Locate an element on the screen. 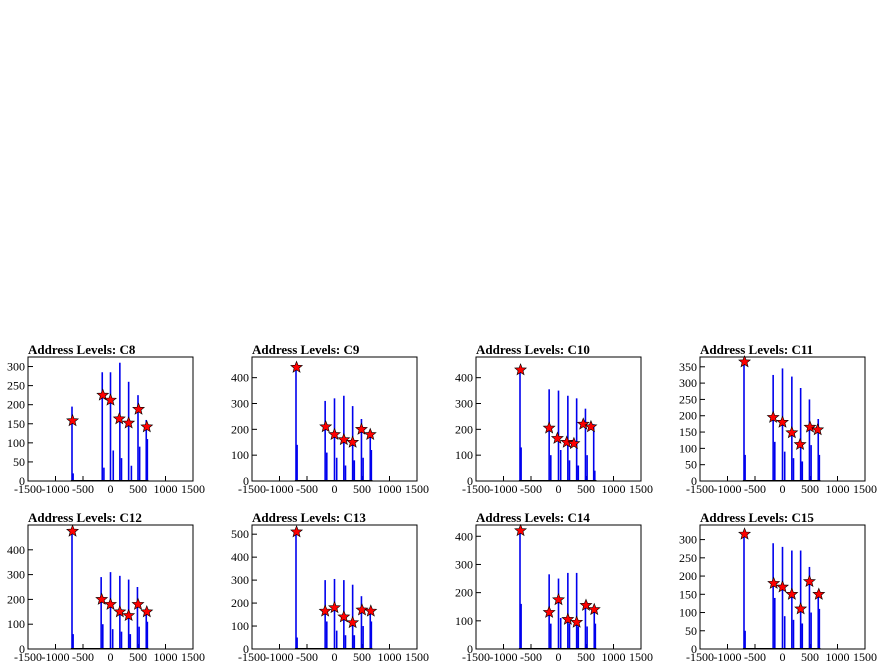  y-tick-label: 500 is located at coordinates (240, 534).